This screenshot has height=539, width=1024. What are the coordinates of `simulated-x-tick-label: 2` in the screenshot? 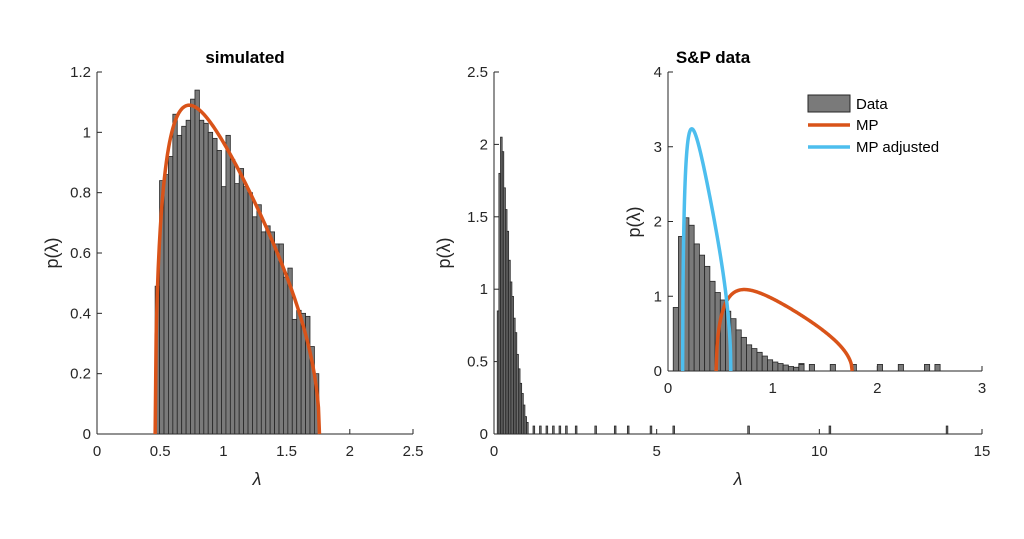 It's located at (350, 451).